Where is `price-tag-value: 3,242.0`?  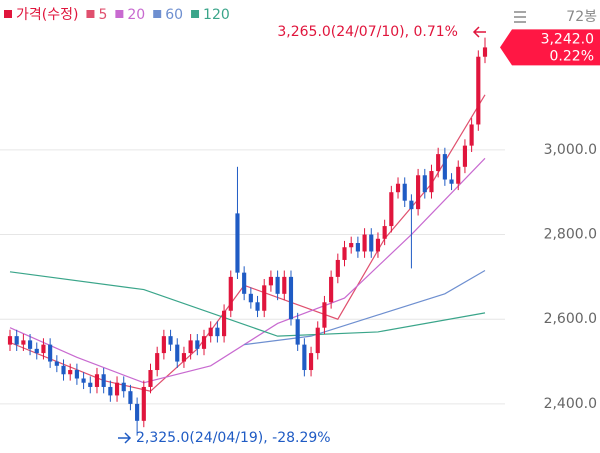 price-tag-value: 3,242.0 is located at coordinates (567, 39).